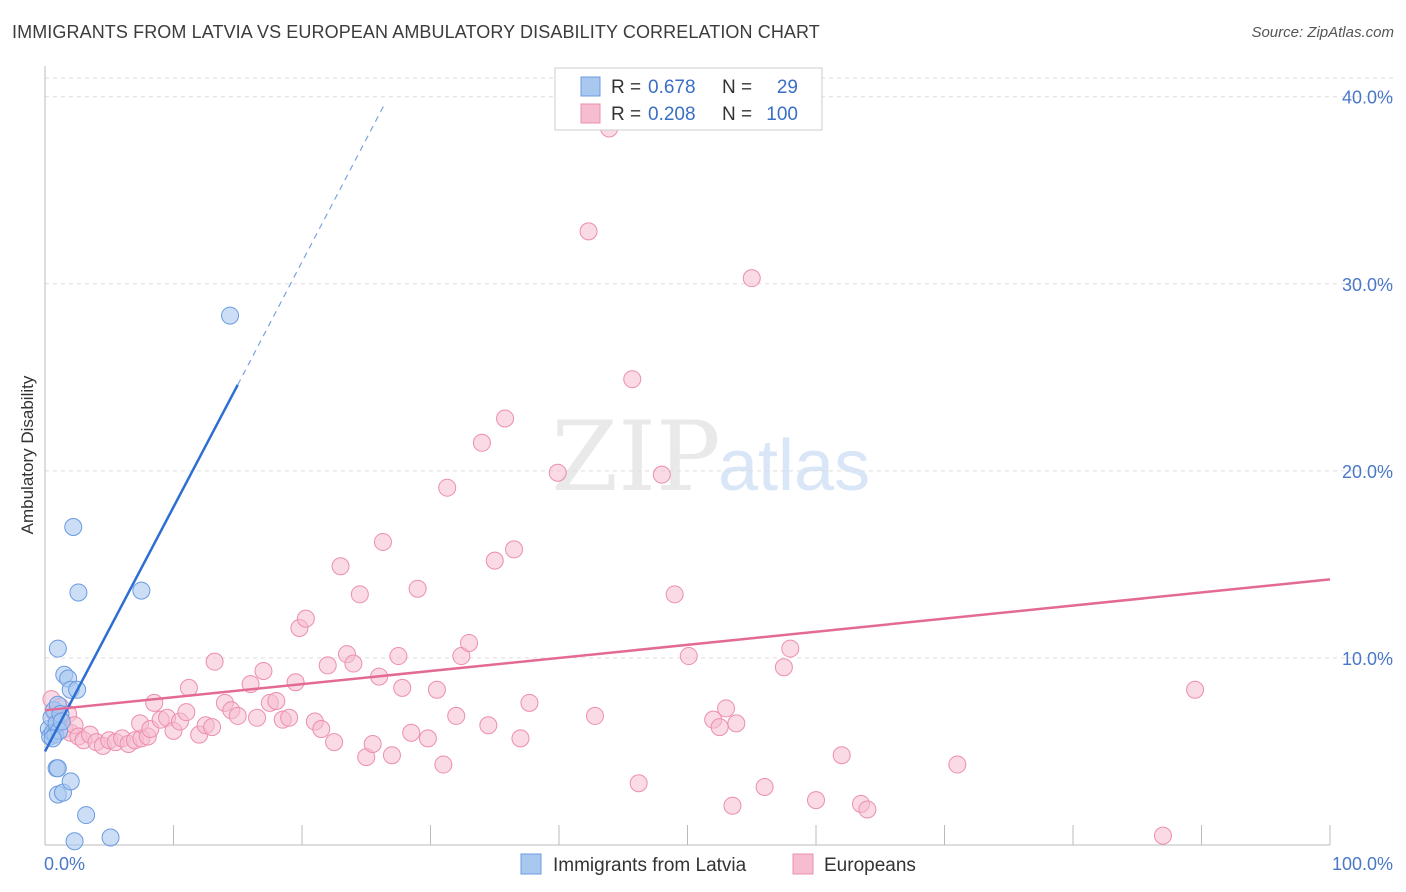 This screenshot has width=1406, height=892. Describe the element at coordinates (672, 114) in the screenshot. I see `legend-r-value-europeans: 0.208` at that location.